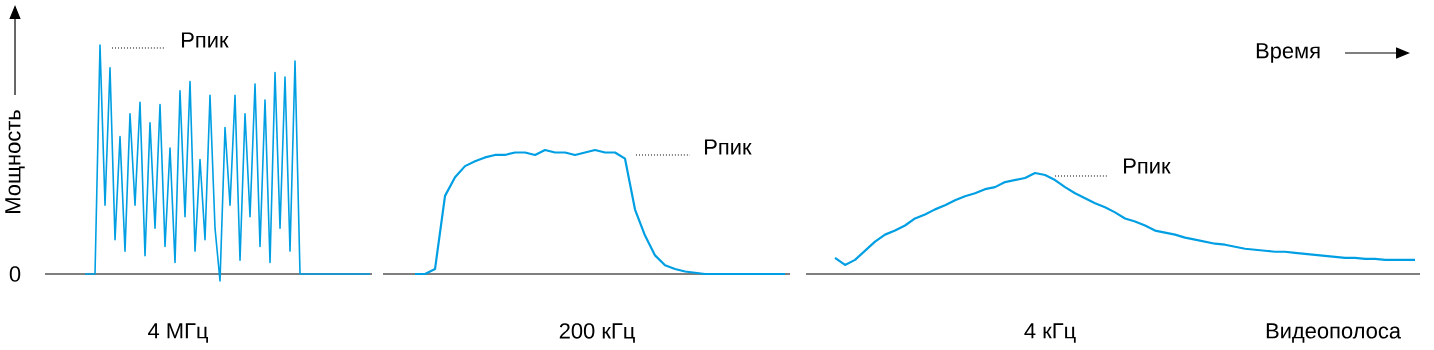 This screenshot has width=1434, height=350. What do you see at coordinates (178, 333) in the screenshot?
I see `x-axis-title: 4 МГц` at bounding box center [178, 333].